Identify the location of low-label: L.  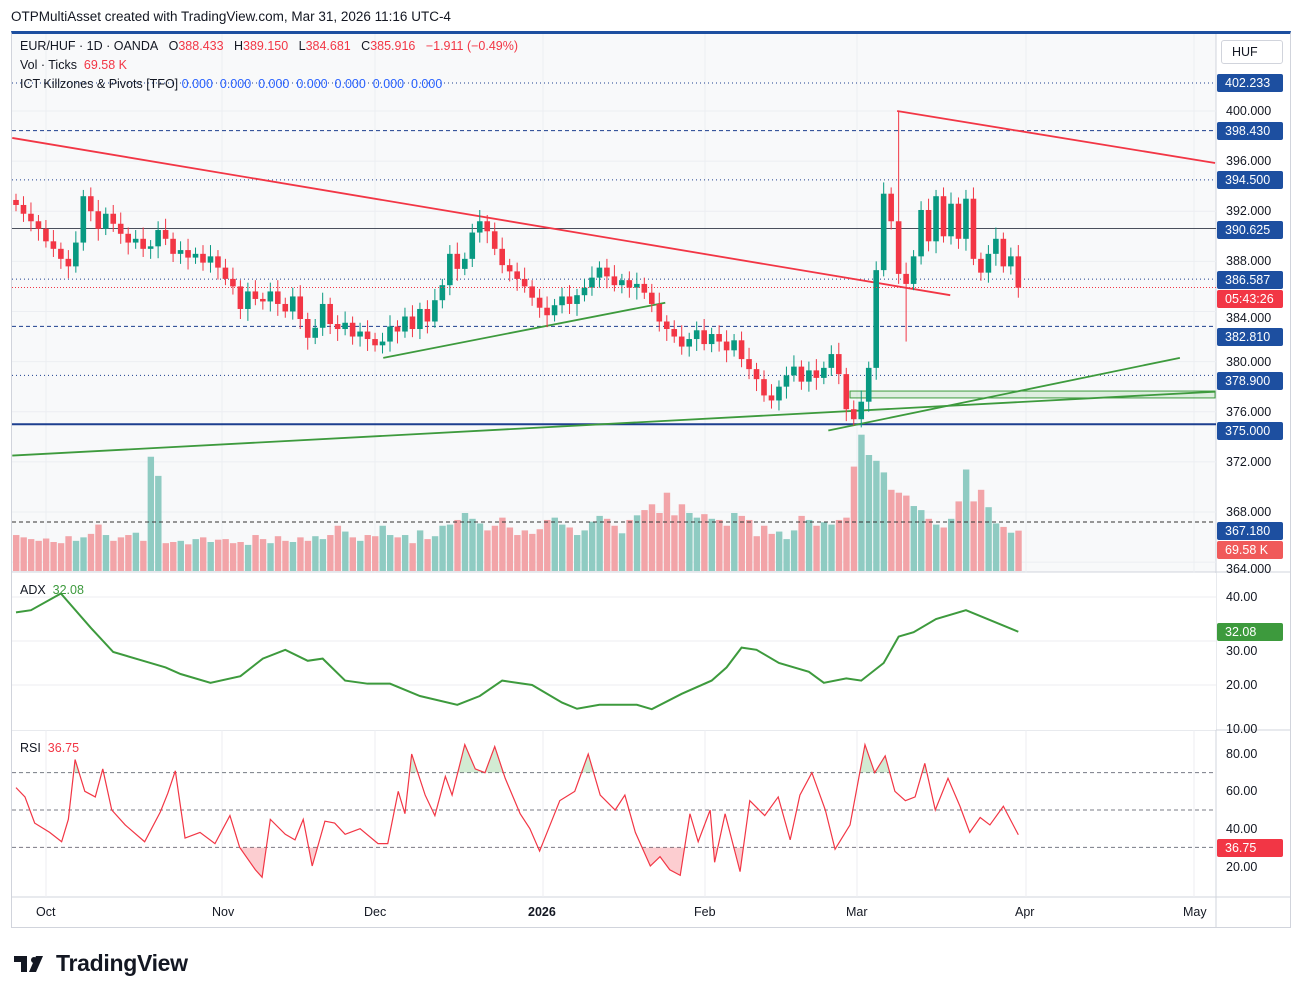
(302, 46).